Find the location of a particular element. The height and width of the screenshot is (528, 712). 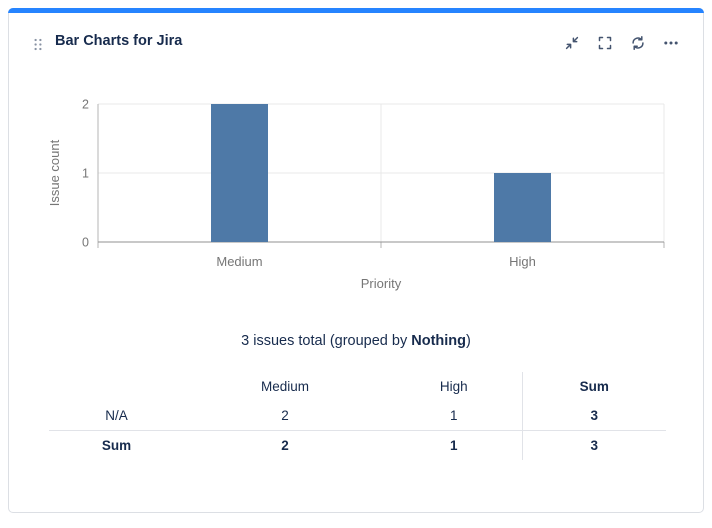

collapse-icon is located at coordinates (572, 43).